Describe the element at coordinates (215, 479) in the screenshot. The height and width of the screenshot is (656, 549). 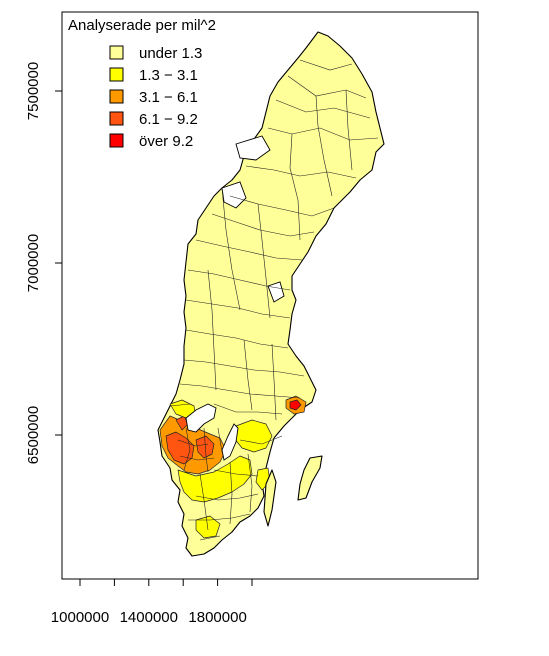
I see `region-yellow-southwest` at that location.